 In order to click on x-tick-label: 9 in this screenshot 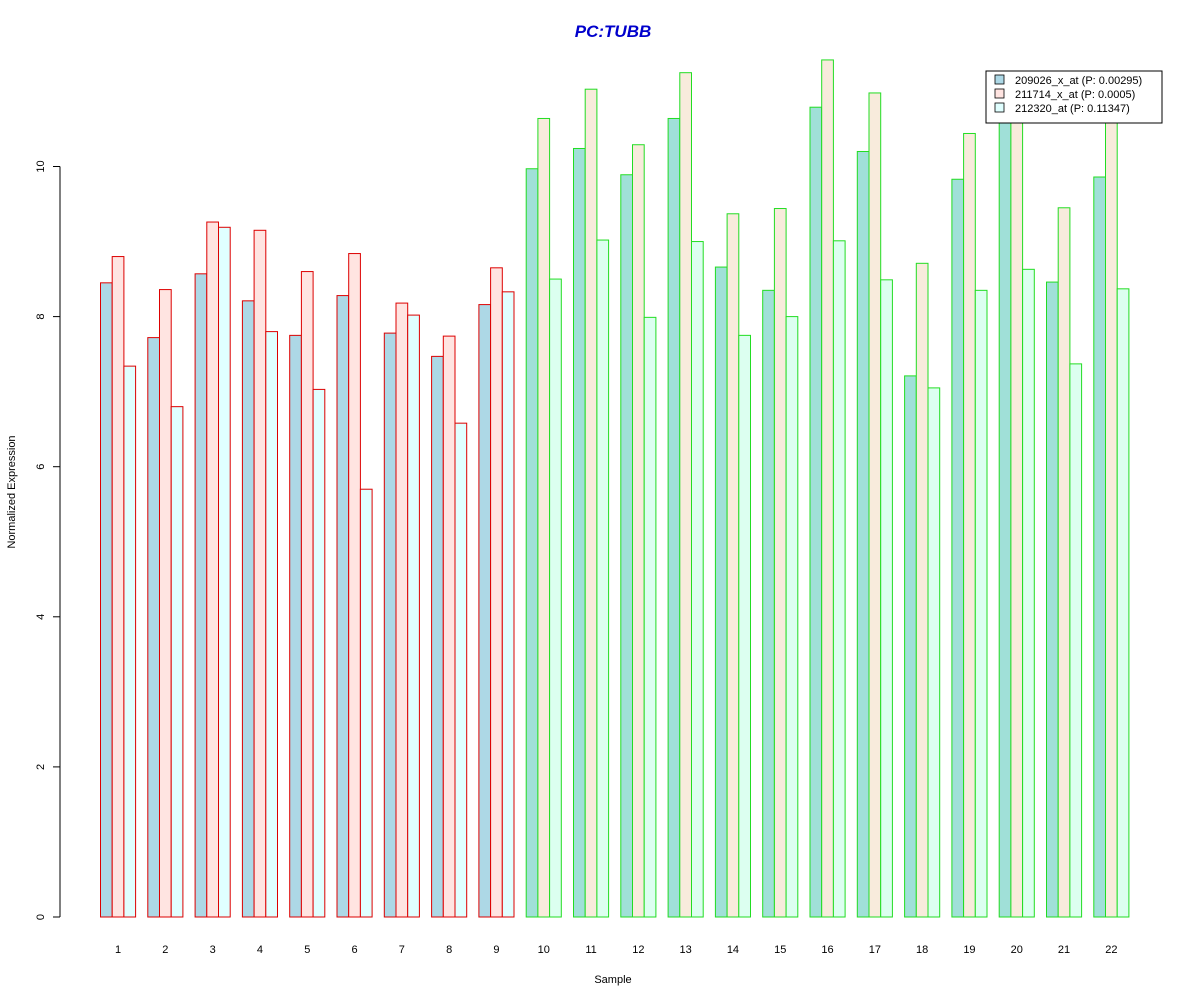, I will do `click(496, 950)`.